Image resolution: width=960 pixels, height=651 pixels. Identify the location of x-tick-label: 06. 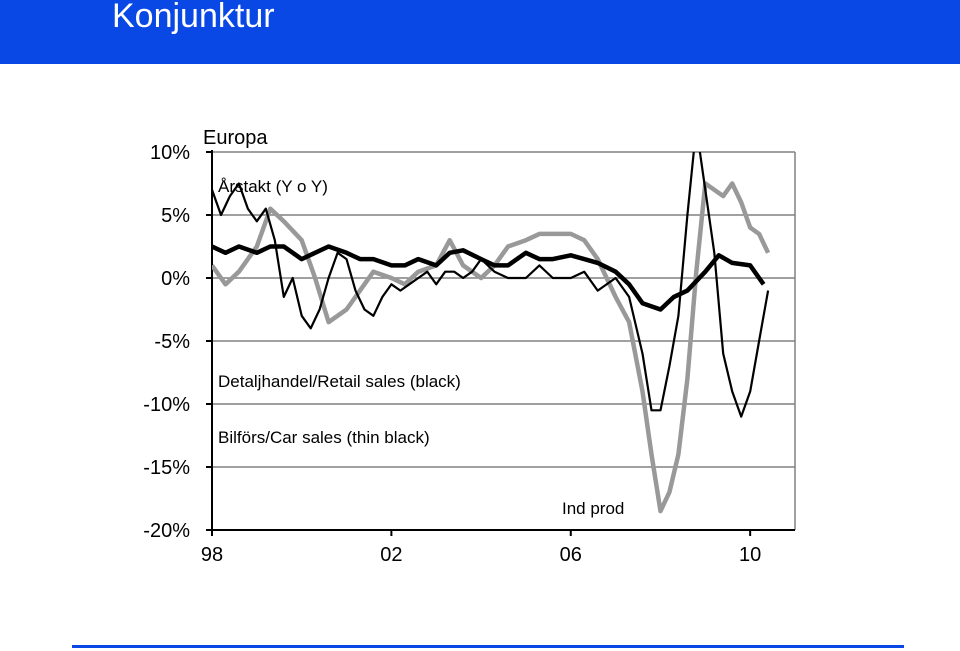
(571, 555).